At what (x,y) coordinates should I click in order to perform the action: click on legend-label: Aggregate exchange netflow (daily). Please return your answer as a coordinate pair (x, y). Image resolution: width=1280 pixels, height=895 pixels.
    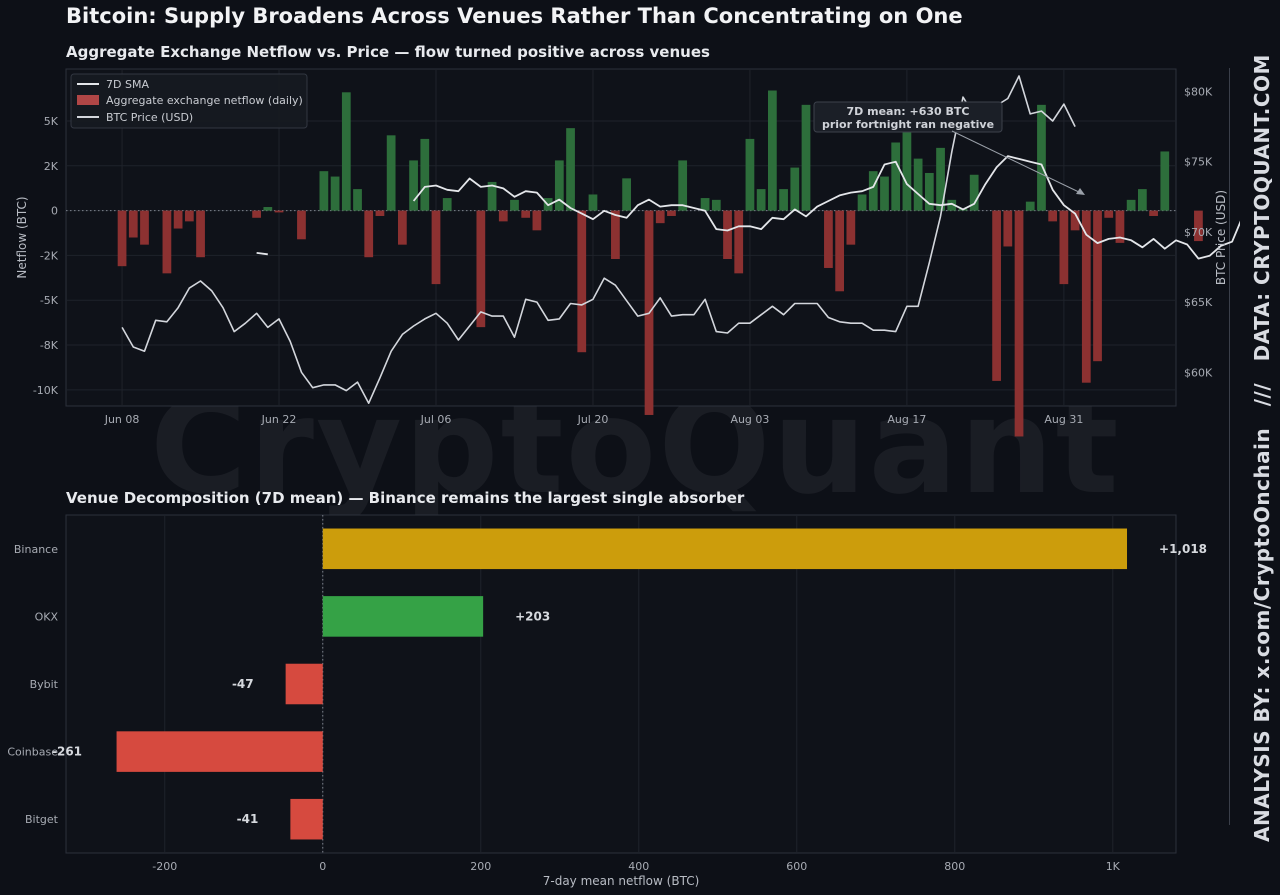
    Looking at the image, I should click on (204, 100).